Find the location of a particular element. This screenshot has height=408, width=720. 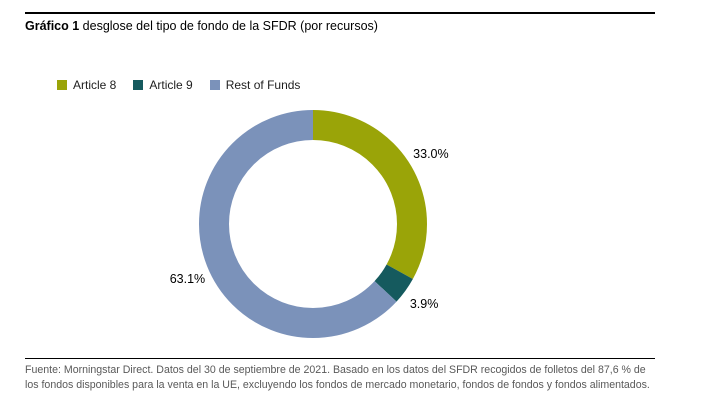

legend-item-article-8: Article 8 is located at coordinates (86, 85).